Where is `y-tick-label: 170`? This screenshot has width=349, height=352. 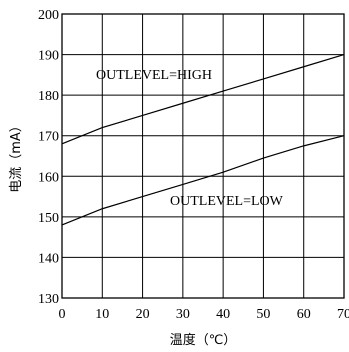
y-tick-label: 170 is located at coordinates (48, 137).